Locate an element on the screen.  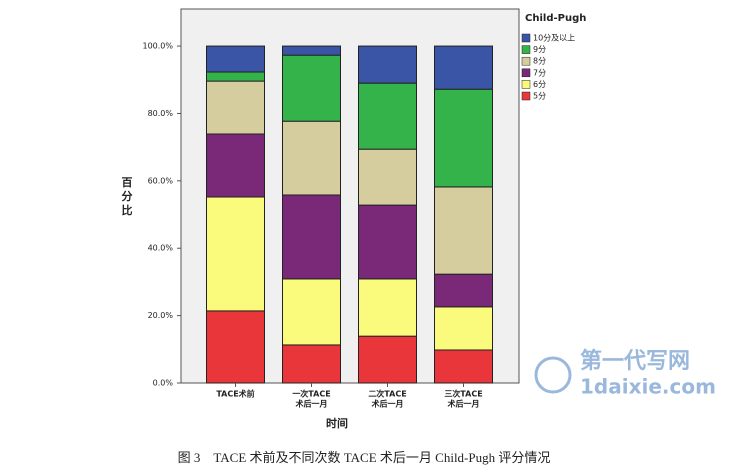
y-tick-label: 0.0% is located at coordinates (163, 383).